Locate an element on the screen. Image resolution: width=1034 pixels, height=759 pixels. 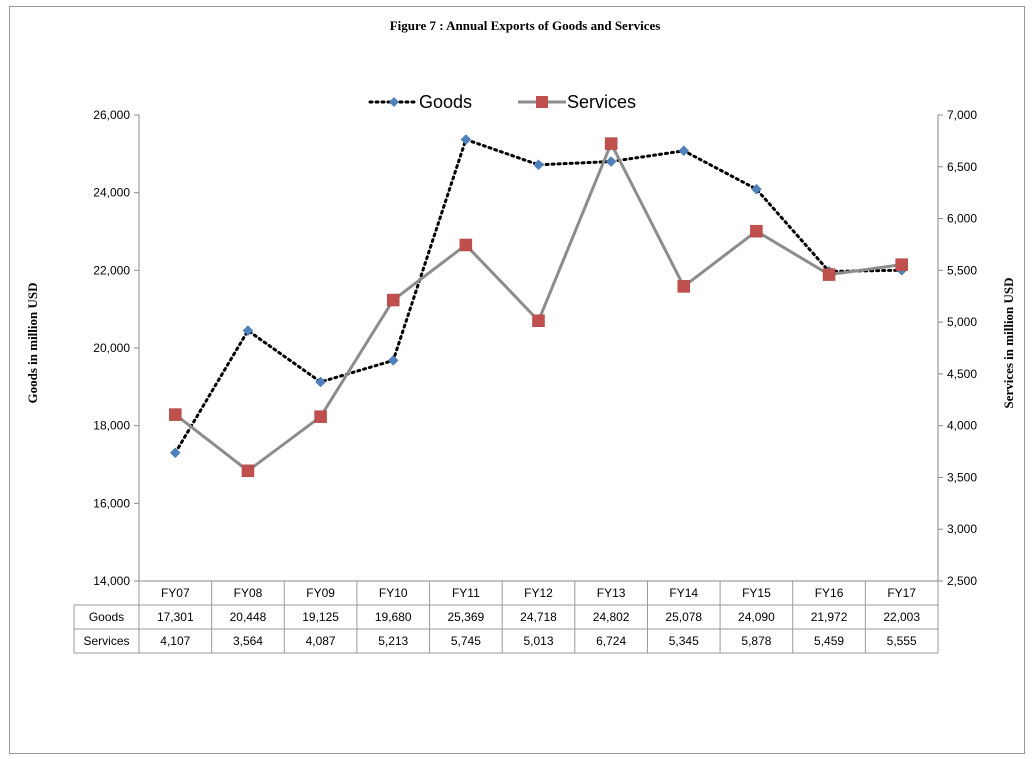
x-tick-label: FY16 is located at coordinates (829, 593).